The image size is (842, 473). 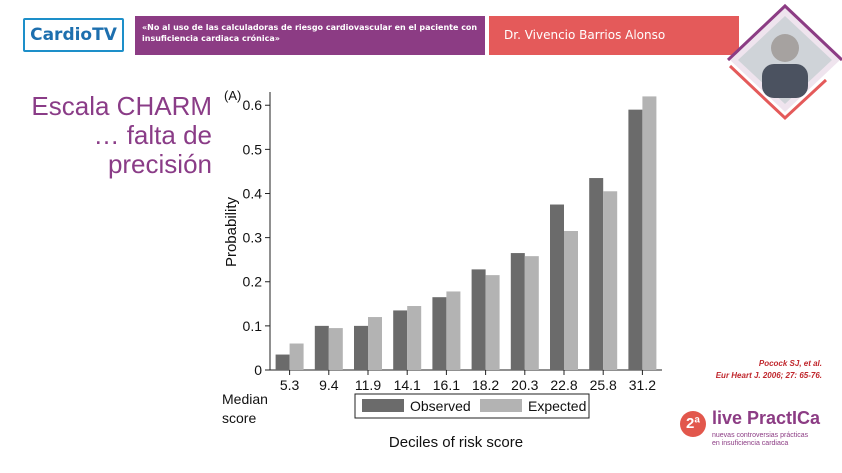 I want to click on x-tick-label: 31.2, so click(x=642, y=385).